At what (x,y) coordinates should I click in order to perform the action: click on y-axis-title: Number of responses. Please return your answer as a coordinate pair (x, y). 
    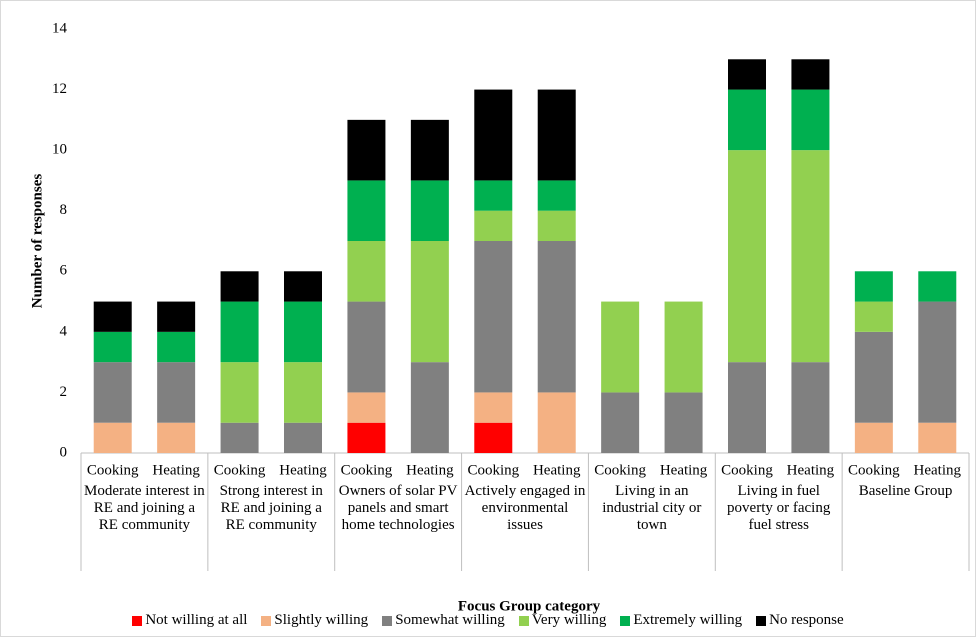
    Looking at the image, I should click on (37, 241).